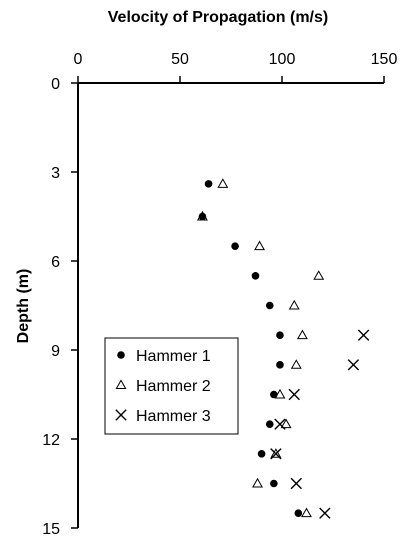  I want to click on legend-box, so click(171, 386).